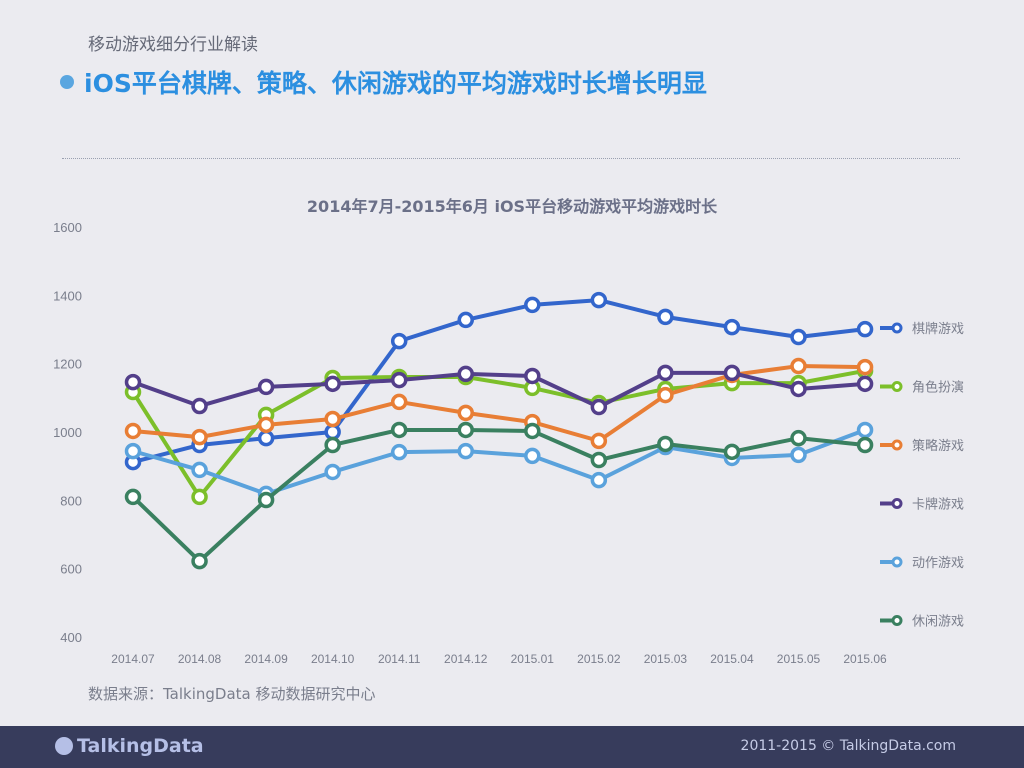 The image size is (1024, 768). What do you see at coordinates (511, 158) in the screenshot?
I see `dotted-divider` at bounding box center [511, 158].